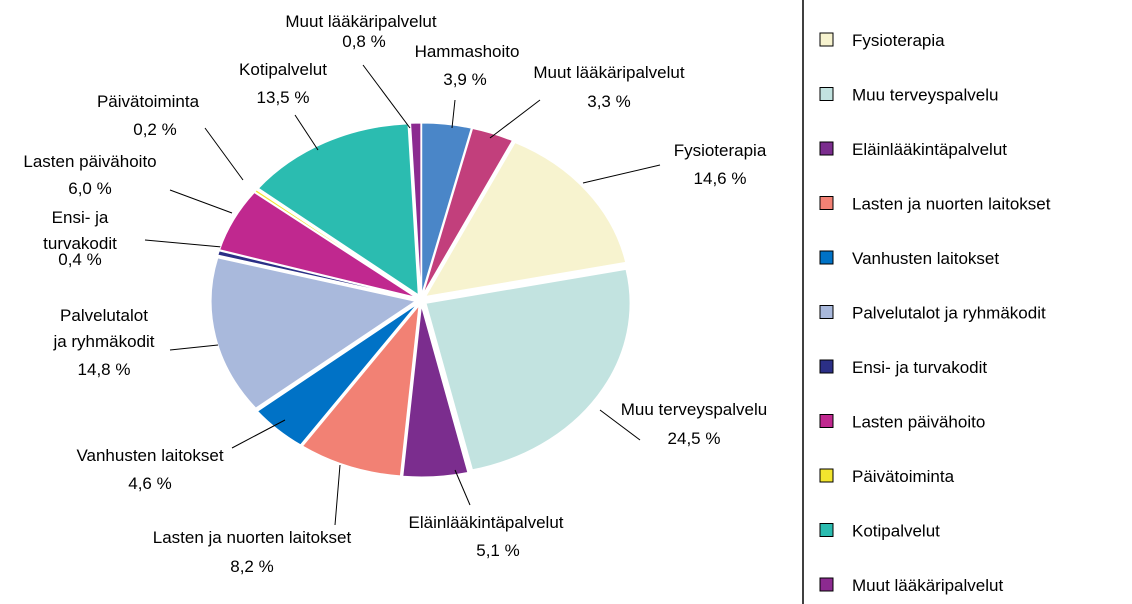 The width and height of the screenshot is (1132, 604). What do you see at coordinates (80, 230) in the screenshot?
I see `slice-label: Ensi- ja turvakodit` at bounding box center [80, 230].